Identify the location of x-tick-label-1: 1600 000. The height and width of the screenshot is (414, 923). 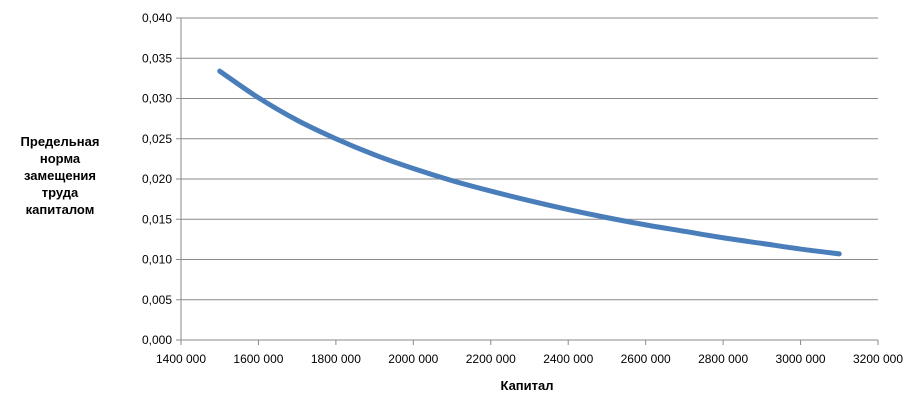
(258, 359).